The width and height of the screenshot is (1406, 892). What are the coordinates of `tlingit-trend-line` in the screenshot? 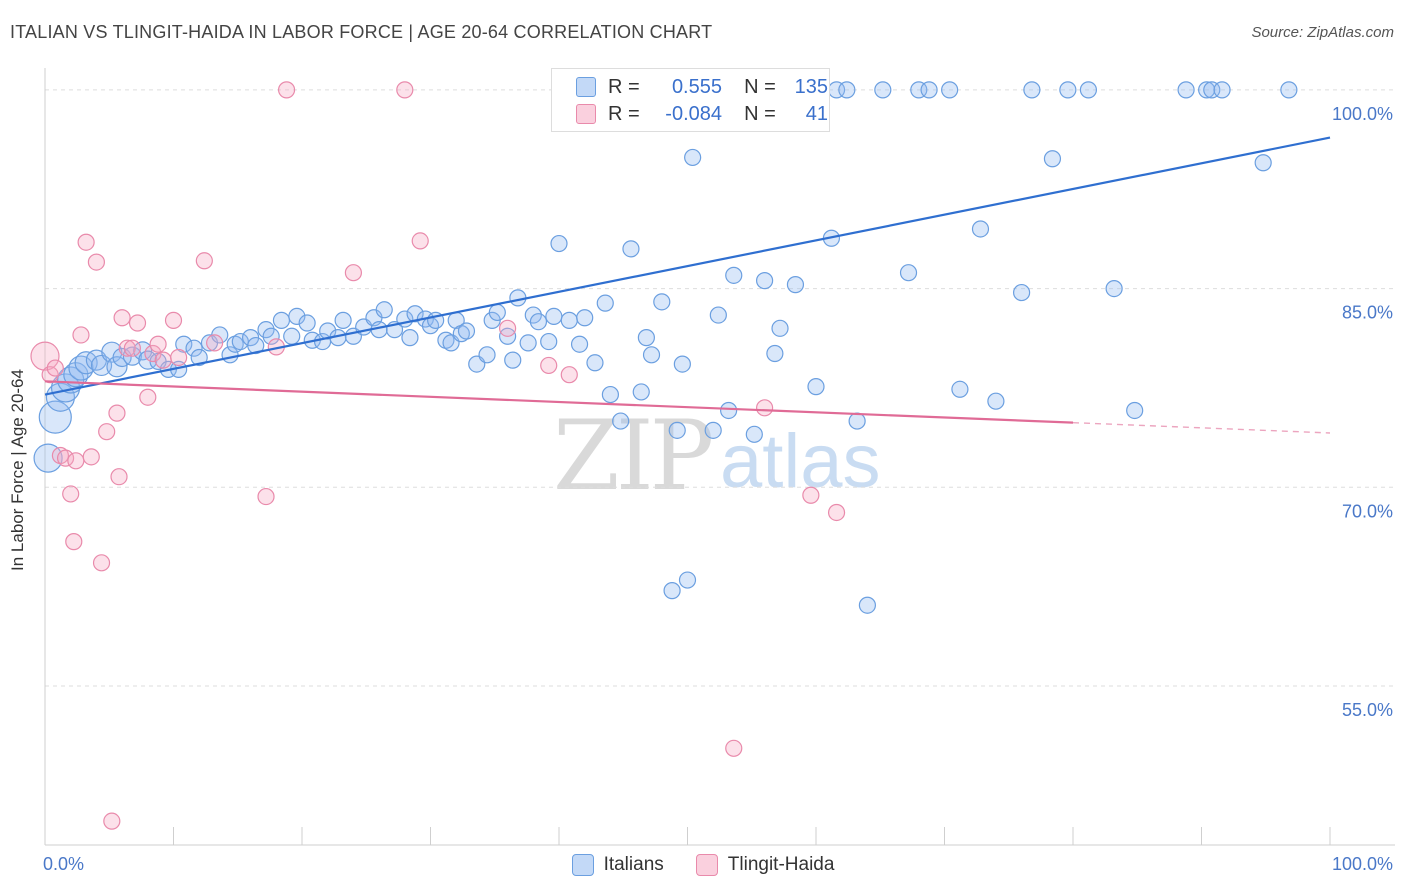 It's located at (559, 402).